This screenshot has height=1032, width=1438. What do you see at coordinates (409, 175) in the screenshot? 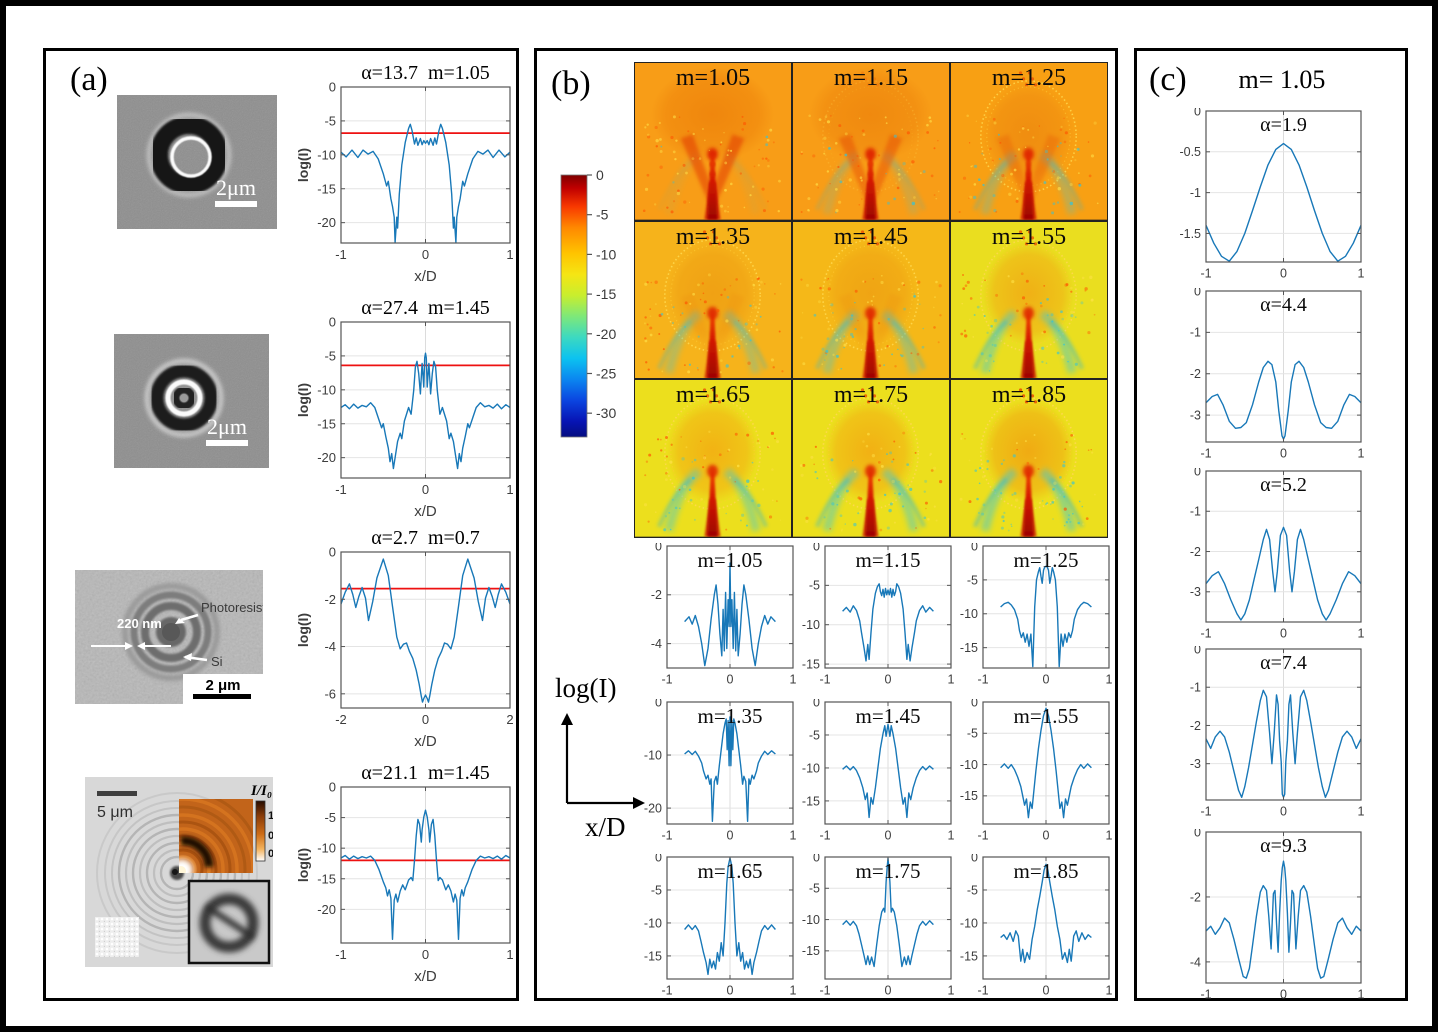
I see `plot-a1: -1 0 1 0 -5 -10 -15 -20 α=13.7 m=1.05 x/D log(I)` at bounding box center [409, 175].